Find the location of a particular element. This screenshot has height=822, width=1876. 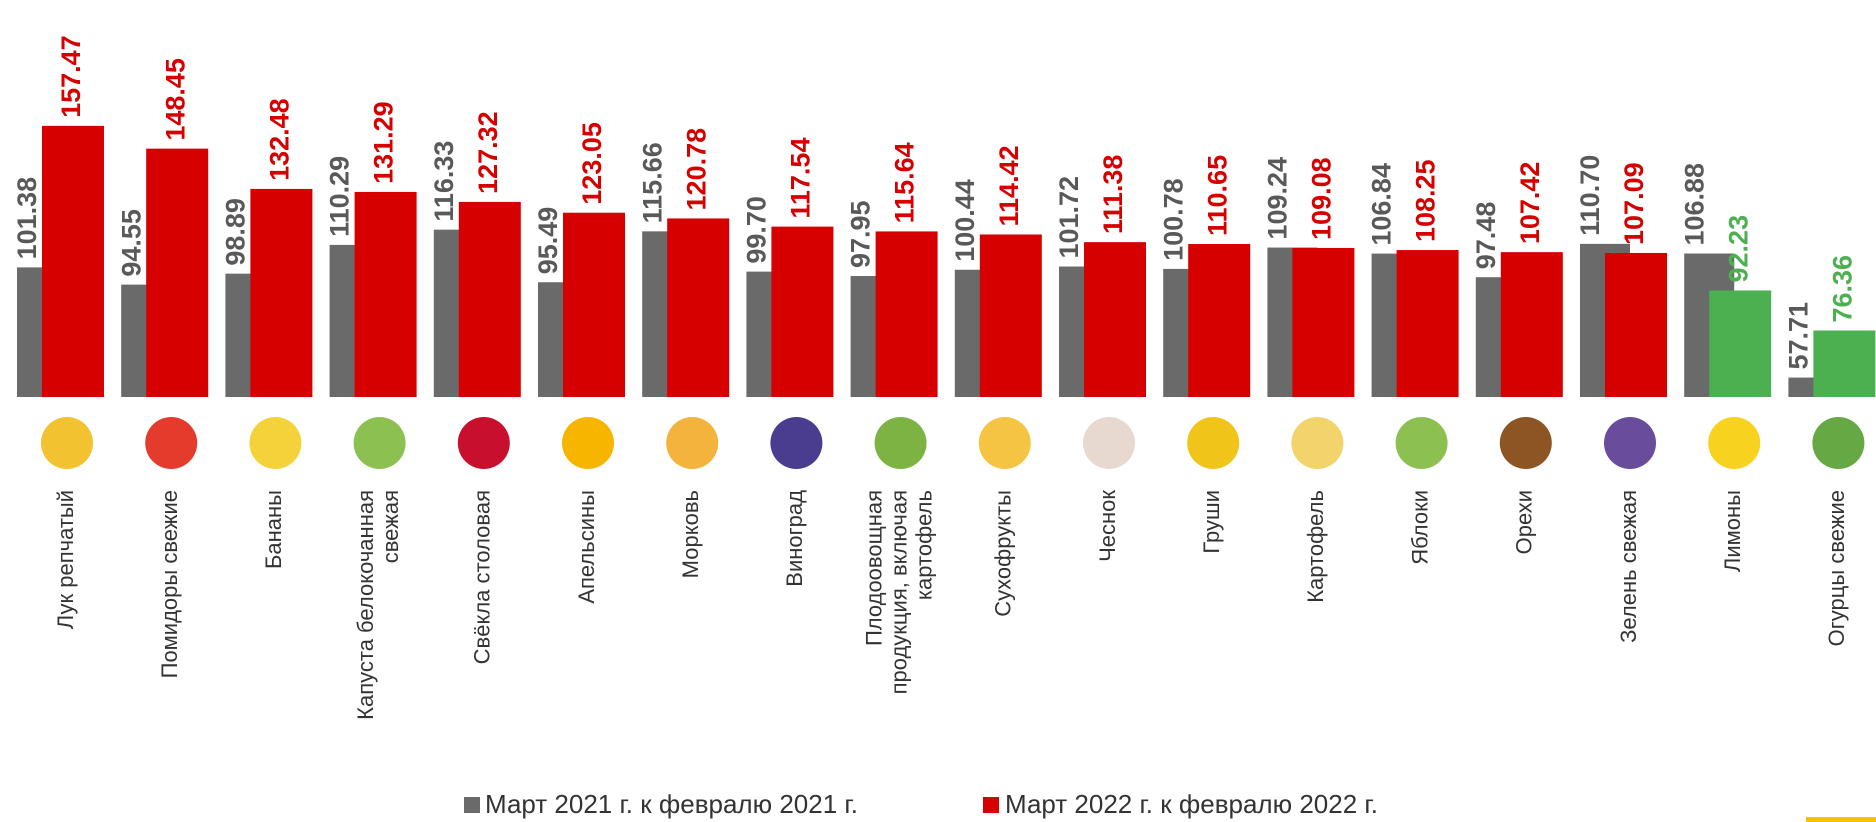

category-label: Груши is located at coordinates (1211, 522).